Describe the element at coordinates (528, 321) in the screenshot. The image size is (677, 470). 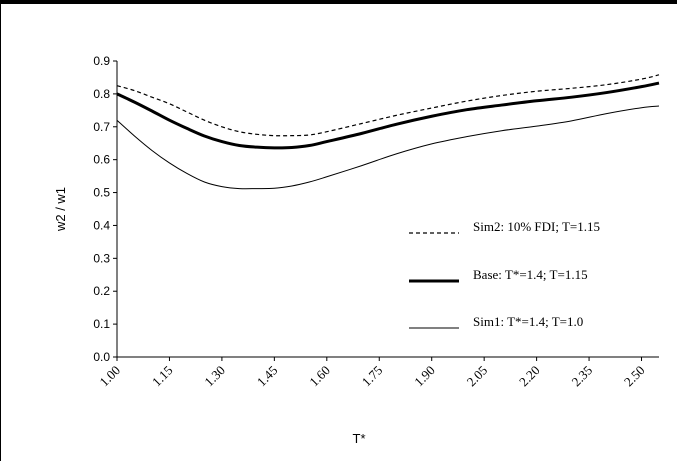
I see `legend-label: Sim1: T*=1.4; T=1.0` at that location.